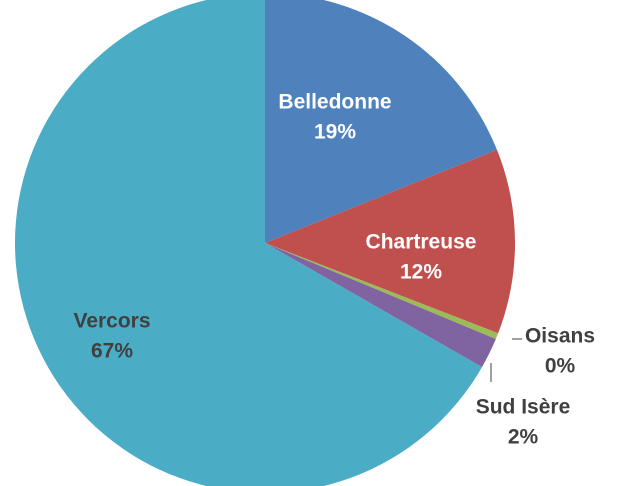 This screenshot has width=619, height=486. Describe the element at coordinates (421, 272) in the screenshot. I see `slice-value-label: 12%` at that location.